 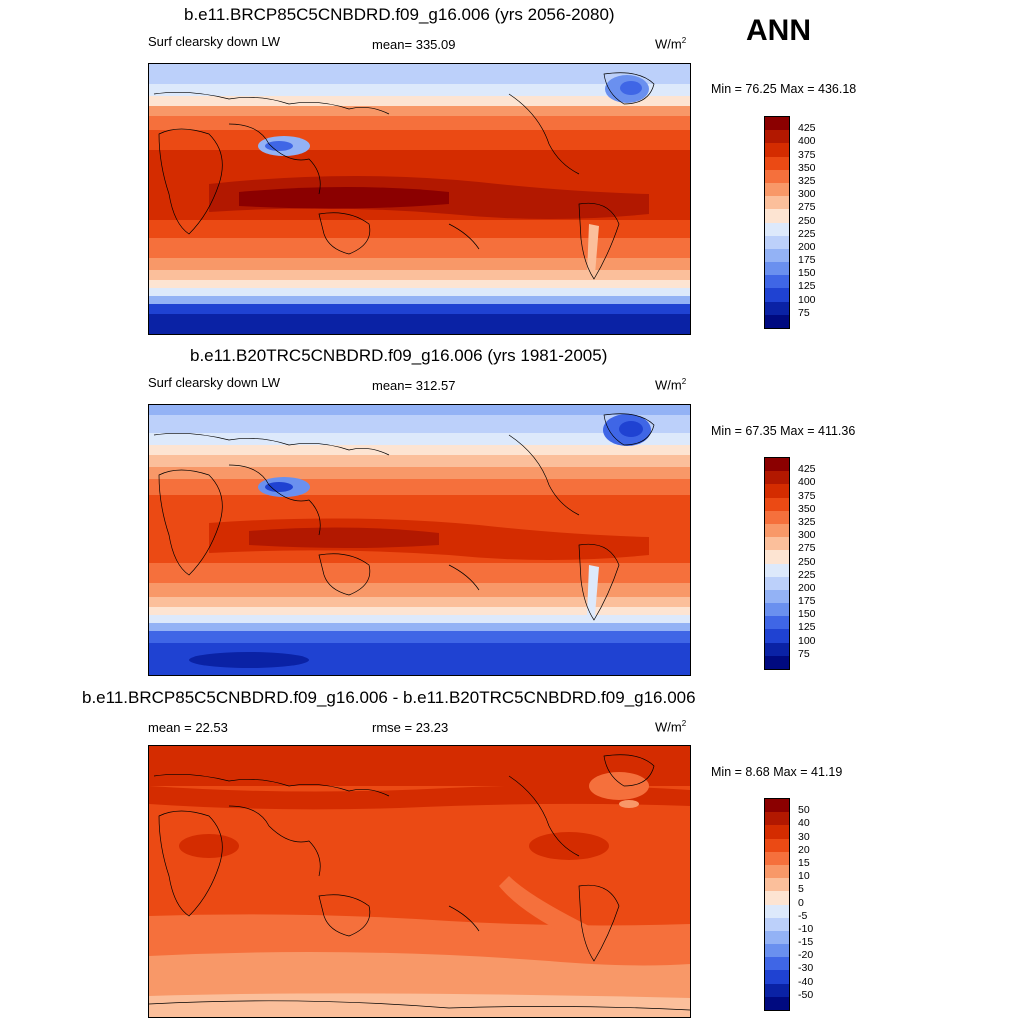 I want to click on panel-1-units: W/m2, so click(x=671, y=44).